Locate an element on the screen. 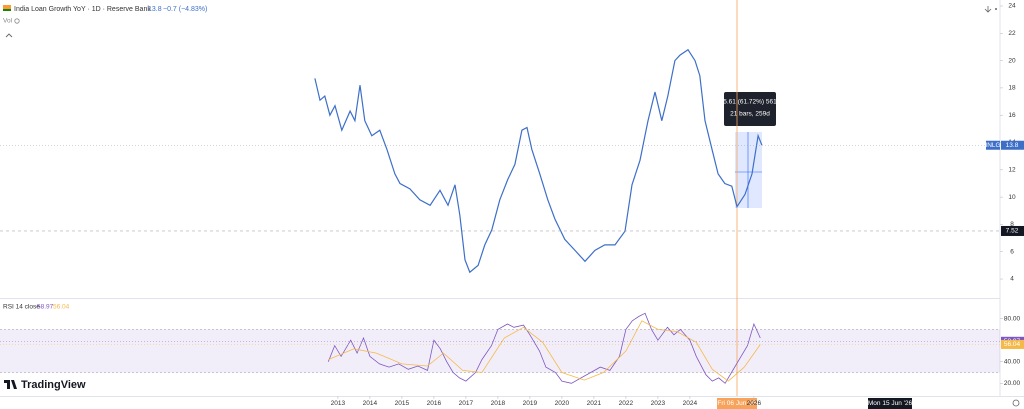 This screenshot has width=1024, height=409. x-tick-label: 2017 is located at coordinates (466, 403).